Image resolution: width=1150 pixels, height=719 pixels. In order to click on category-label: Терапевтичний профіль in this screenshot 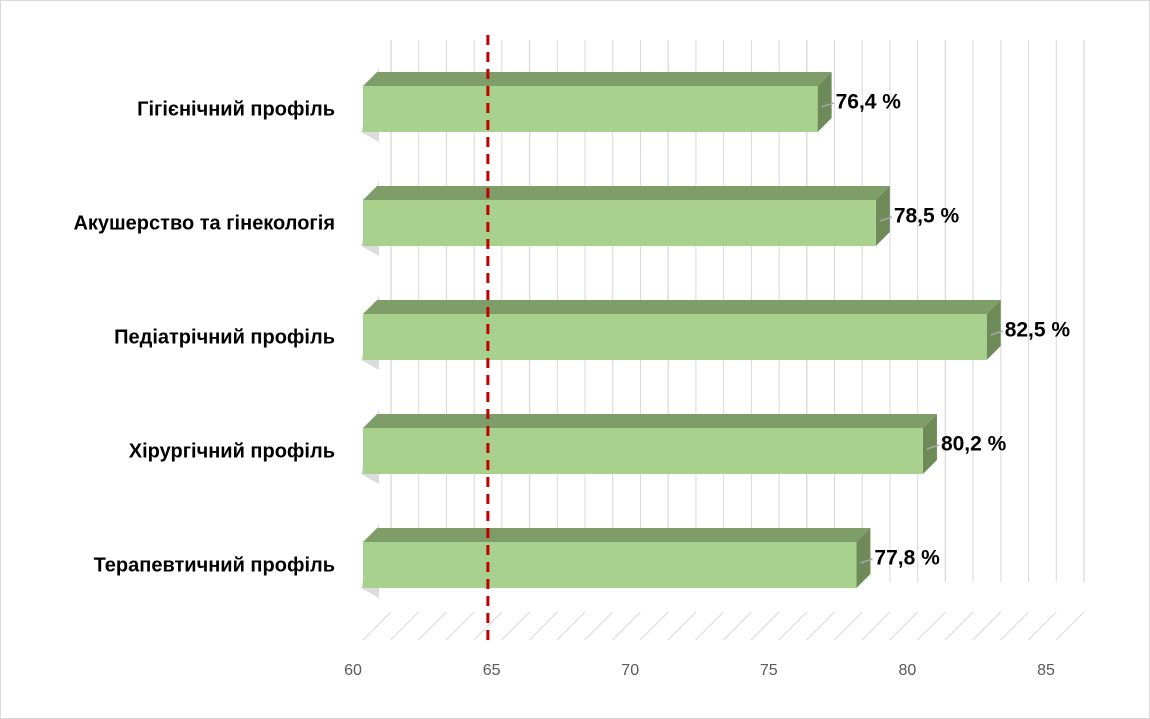, I will do `click(214, 565)`.